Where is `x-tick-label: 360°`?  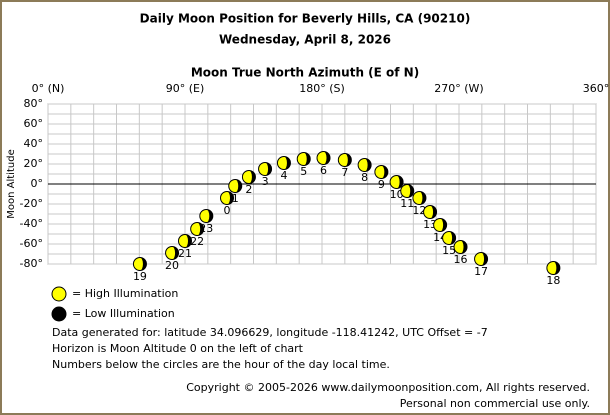
x-tick-label: 360° is located at coordinates (596, 88).